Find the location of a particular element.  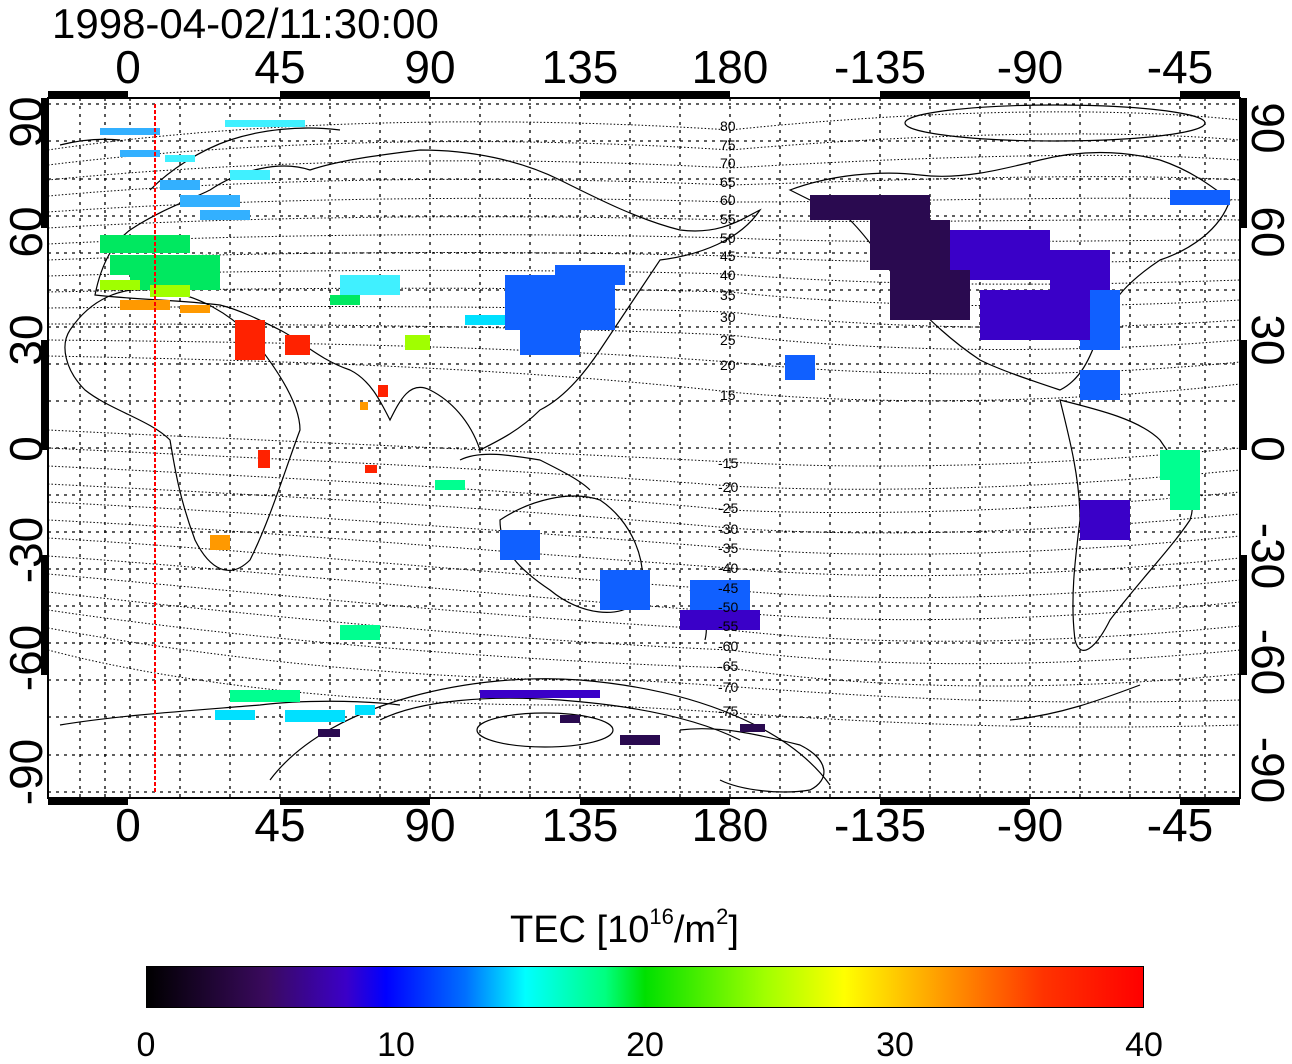

contour-label: 70 is located at coordinates (728, 163).